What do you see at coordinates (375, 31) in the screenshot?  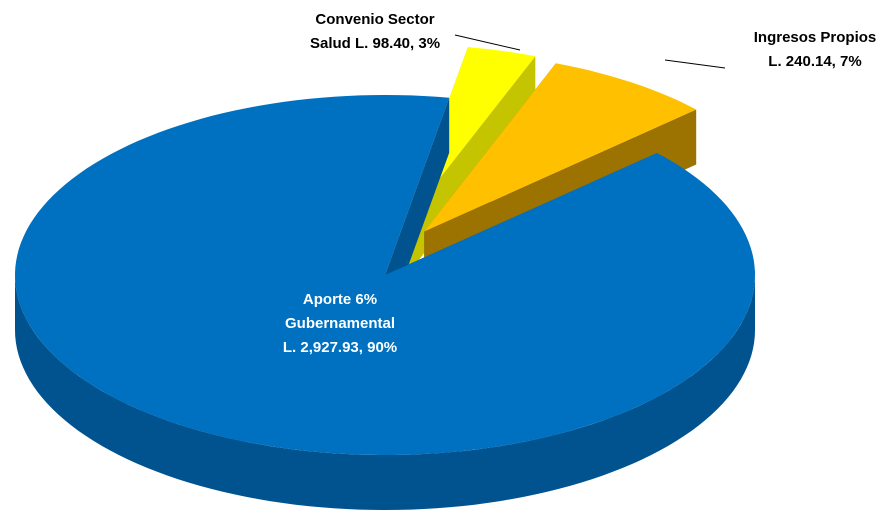 I see `data-label: Convenio Sector Salud L. 98.40, 3%` at bounding box center [375, 31].